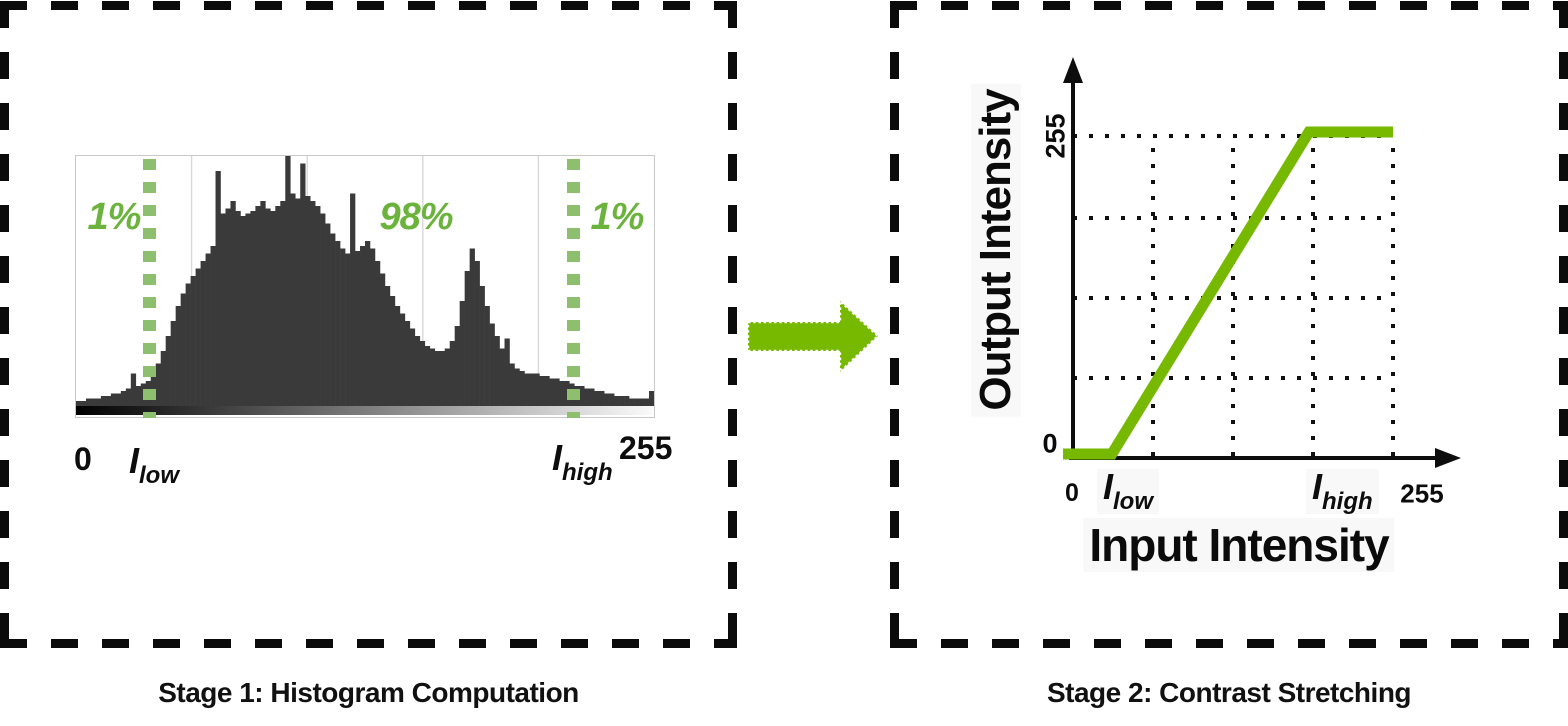  What do you see at coordinates (368, 5) in the screenshot?
I see `stage1-border-top` at bounding box center [368, 5].